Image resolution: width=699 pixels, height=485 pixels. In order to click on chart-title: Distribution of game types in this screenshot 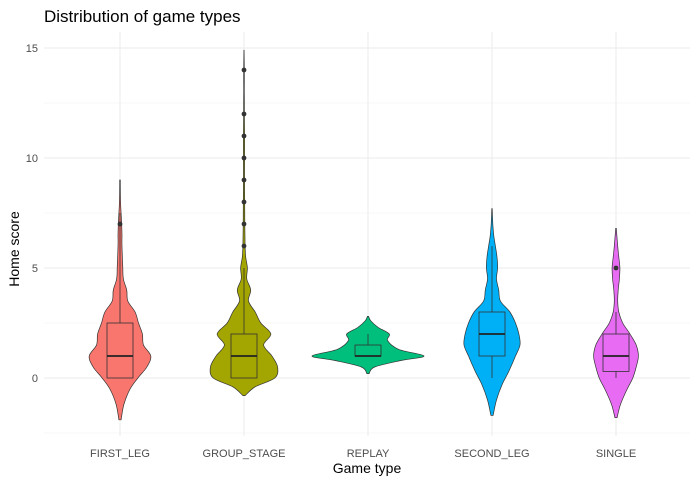, I will do `click(142, 16)`.